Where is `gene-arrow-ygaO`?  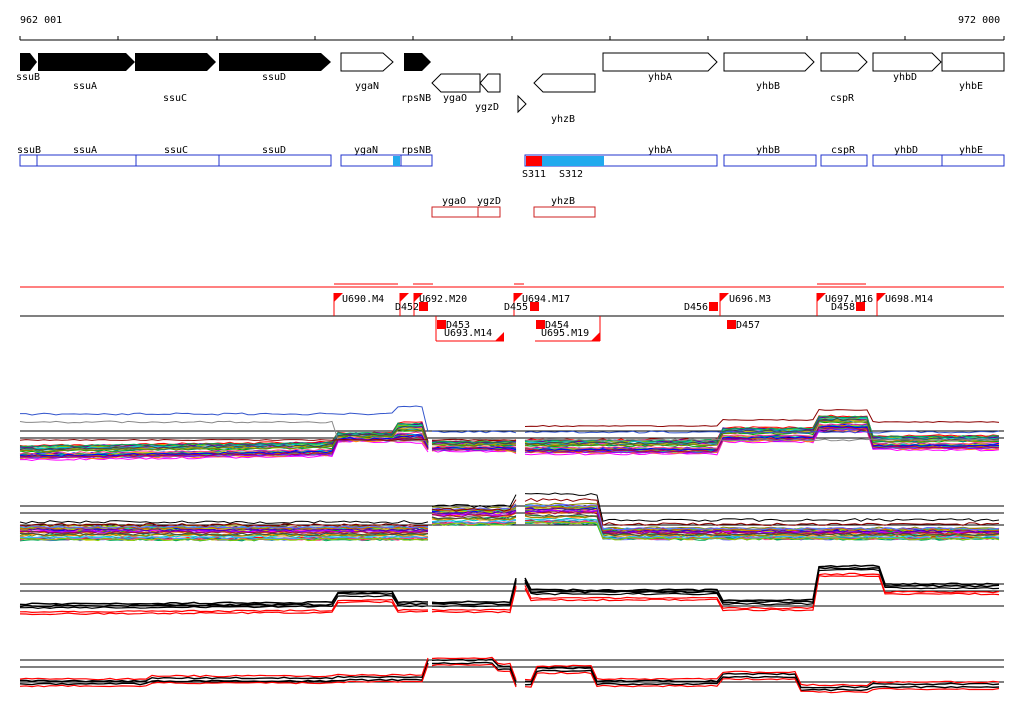 gene-arrow-ygaO is located at coordinates (456, 83).